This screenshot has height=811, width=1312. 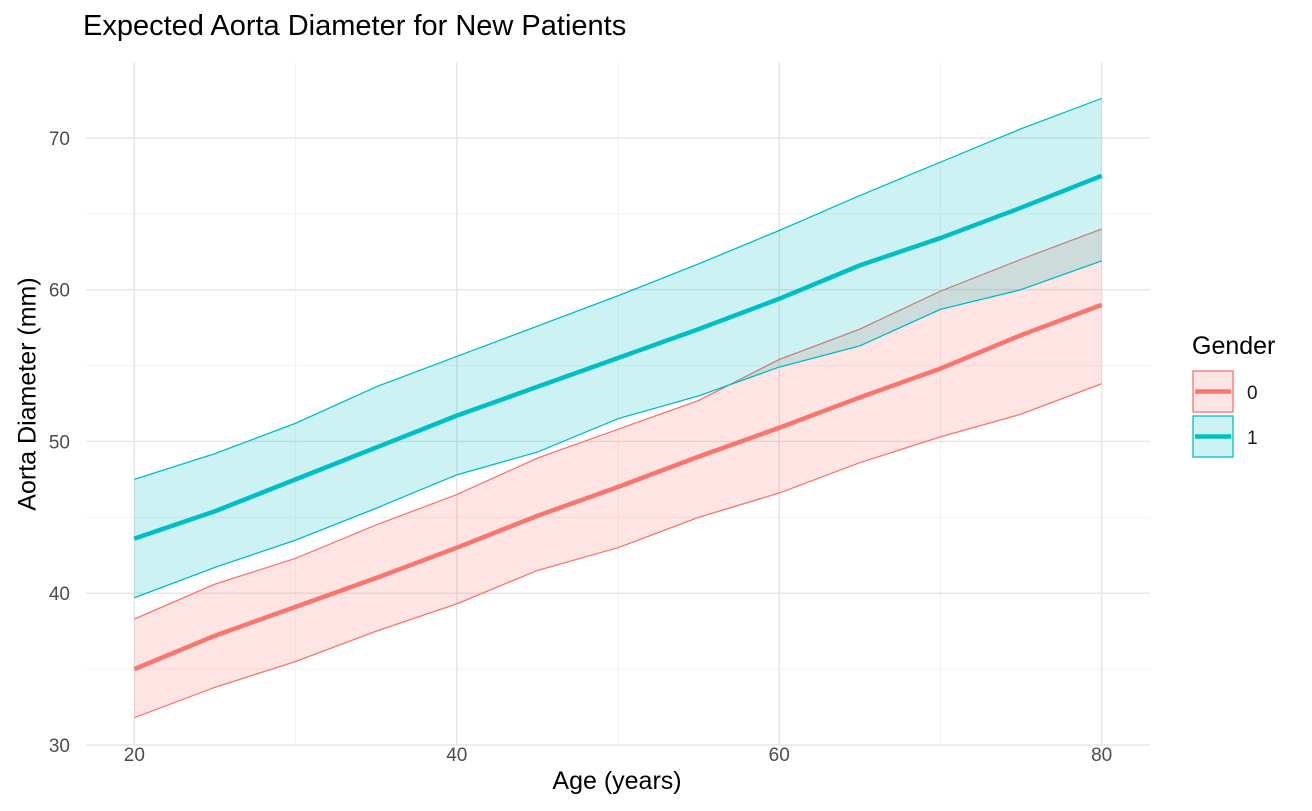 What do you see at coordinates (59, 291) in the screenshot?
I see `y-tick-label: 60` at bounding box center [59, 291].